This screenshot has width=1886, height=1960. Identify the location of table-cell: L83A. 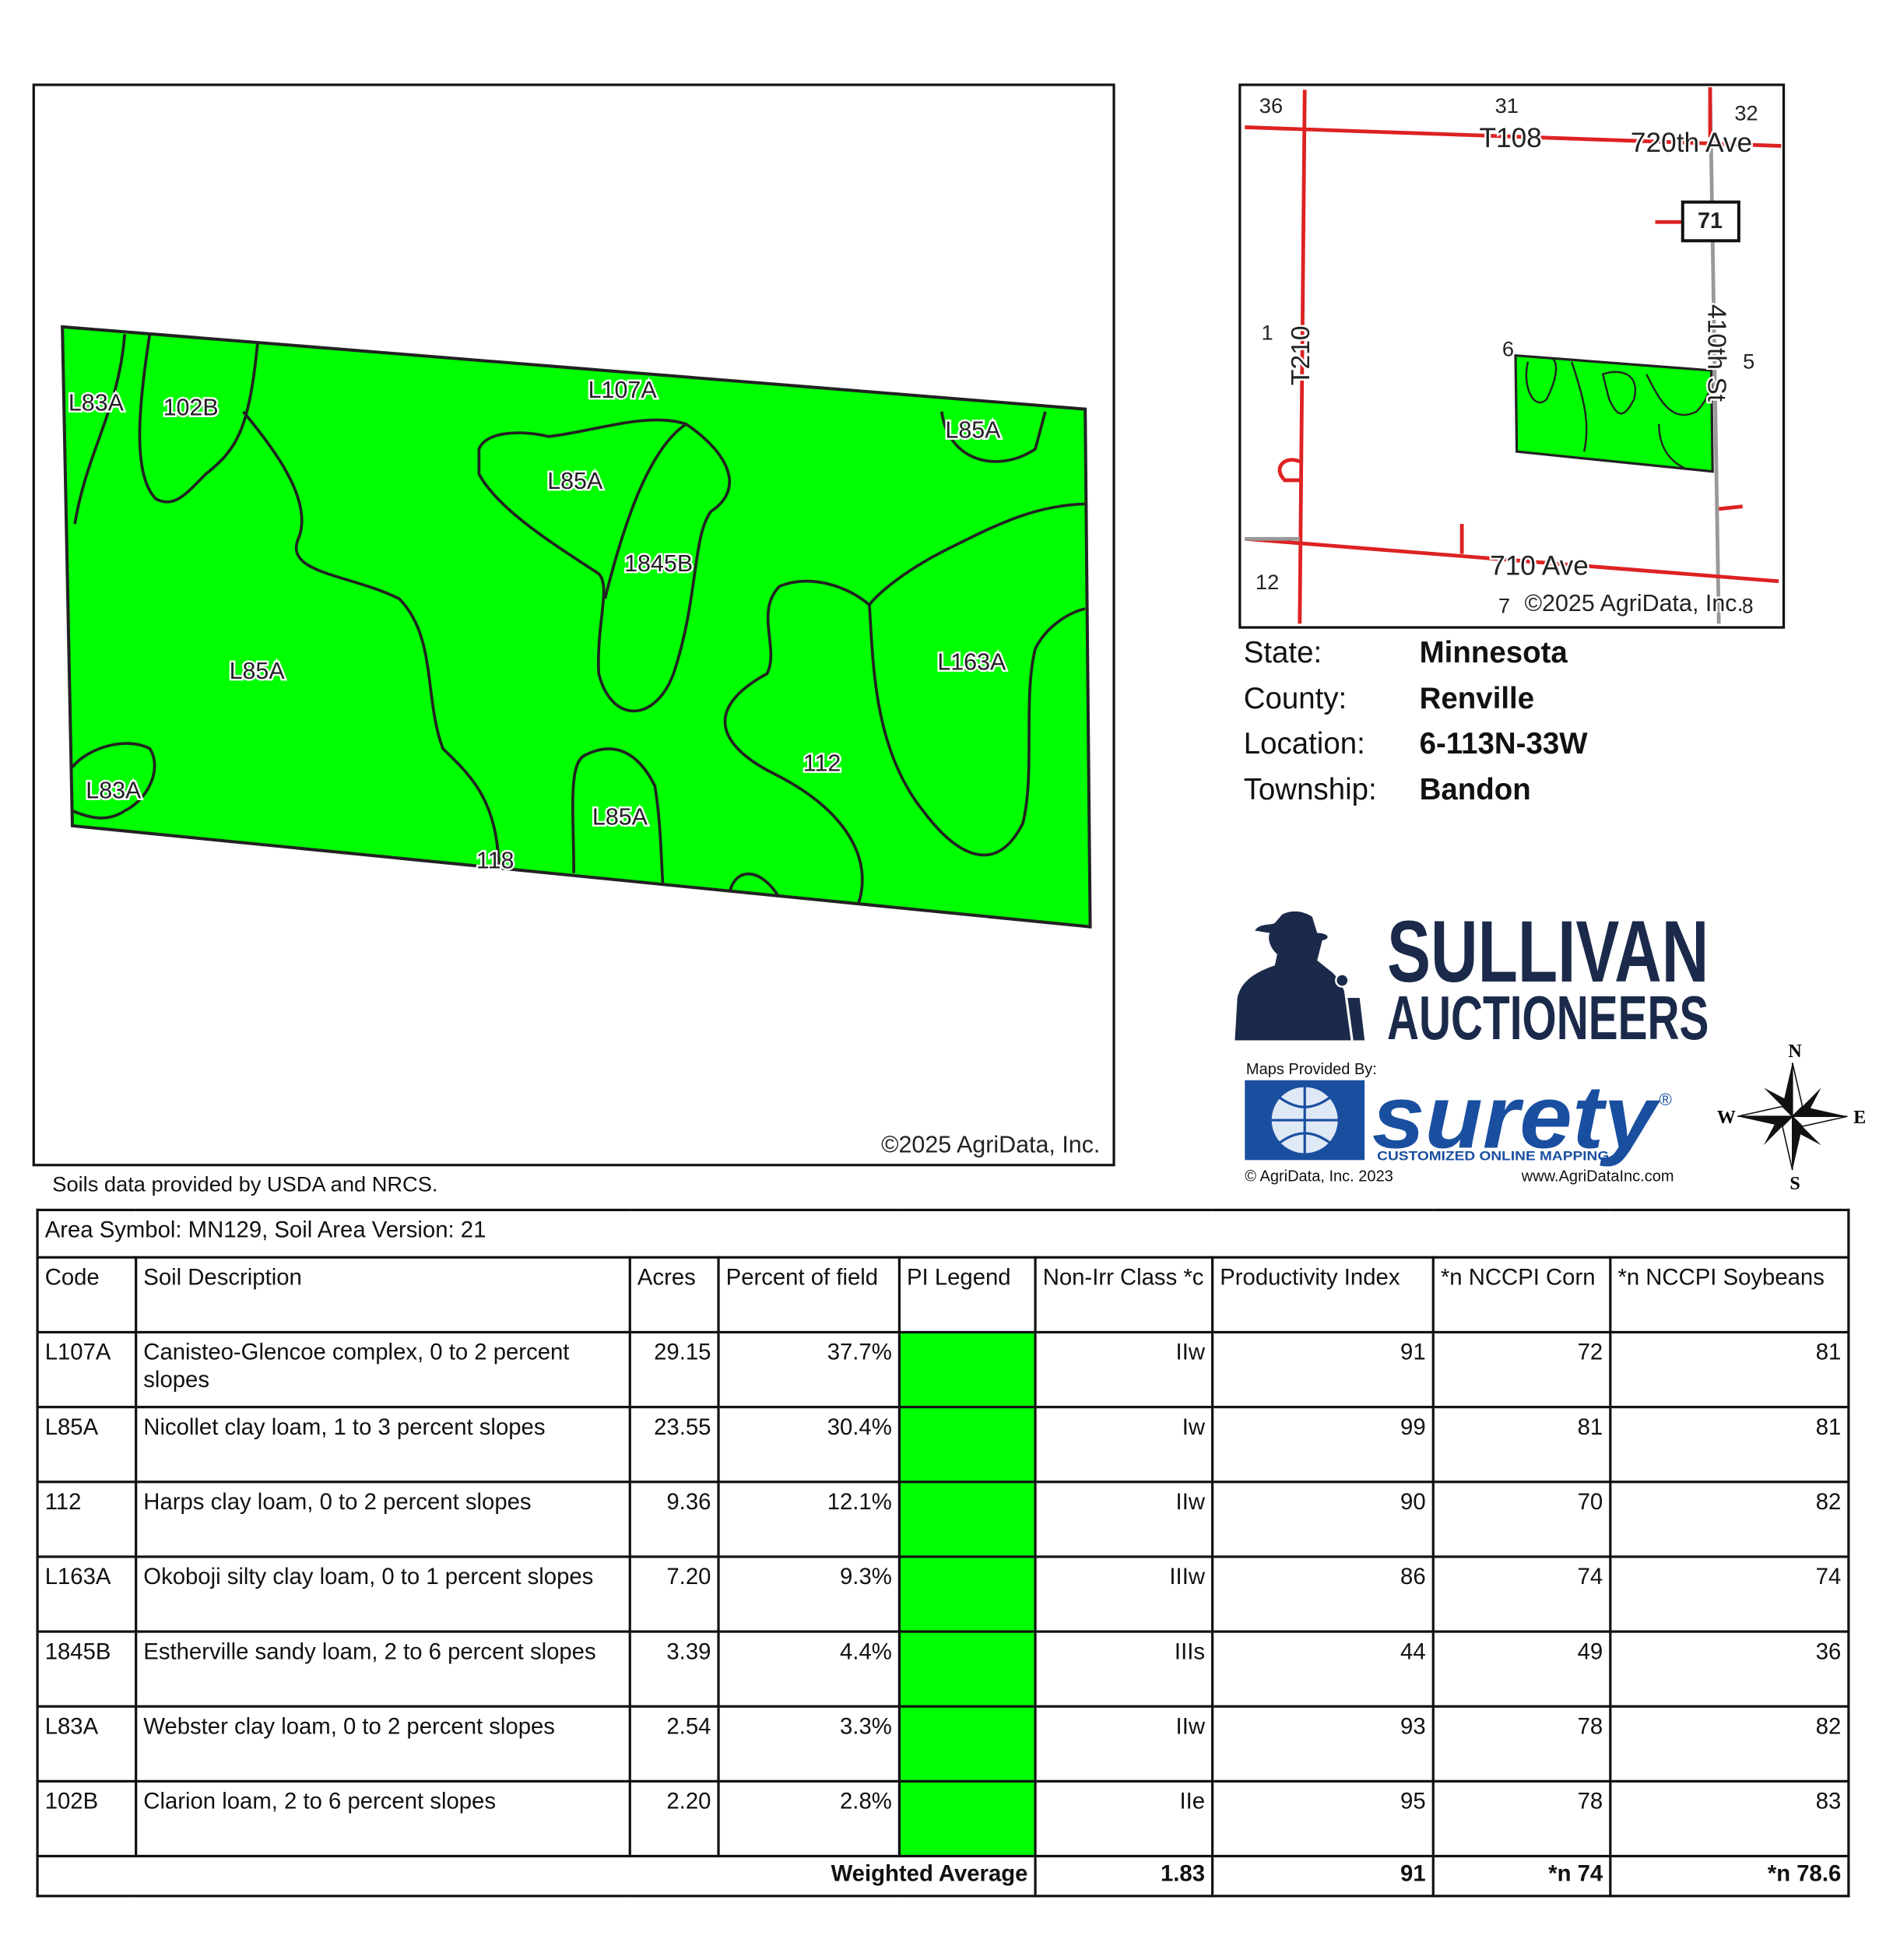
(87, 1744).